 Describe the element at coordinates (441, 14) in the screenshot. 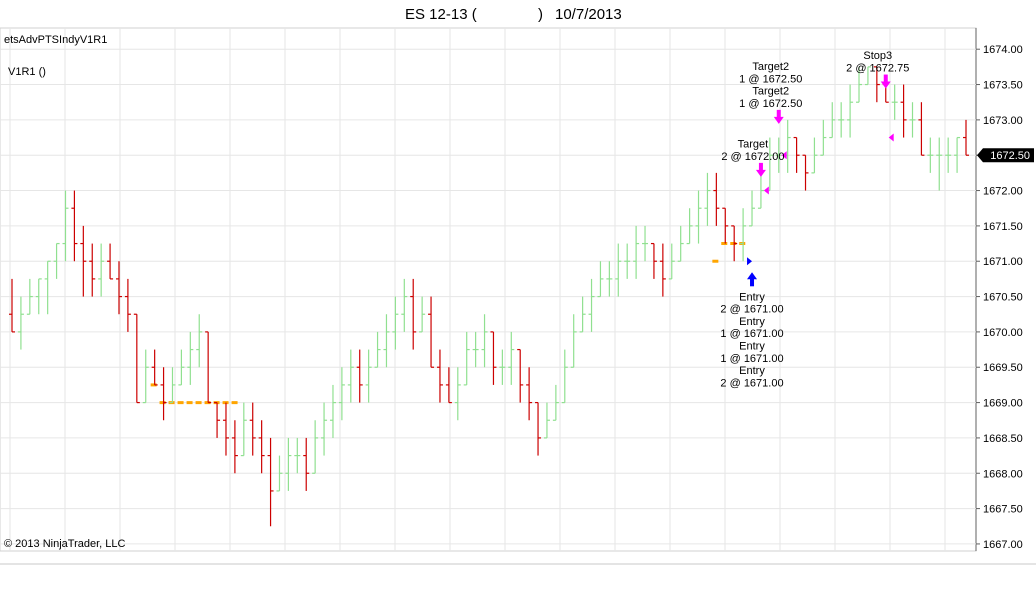

I see `chart-title-symbol: ES 12-13 (` at that location.